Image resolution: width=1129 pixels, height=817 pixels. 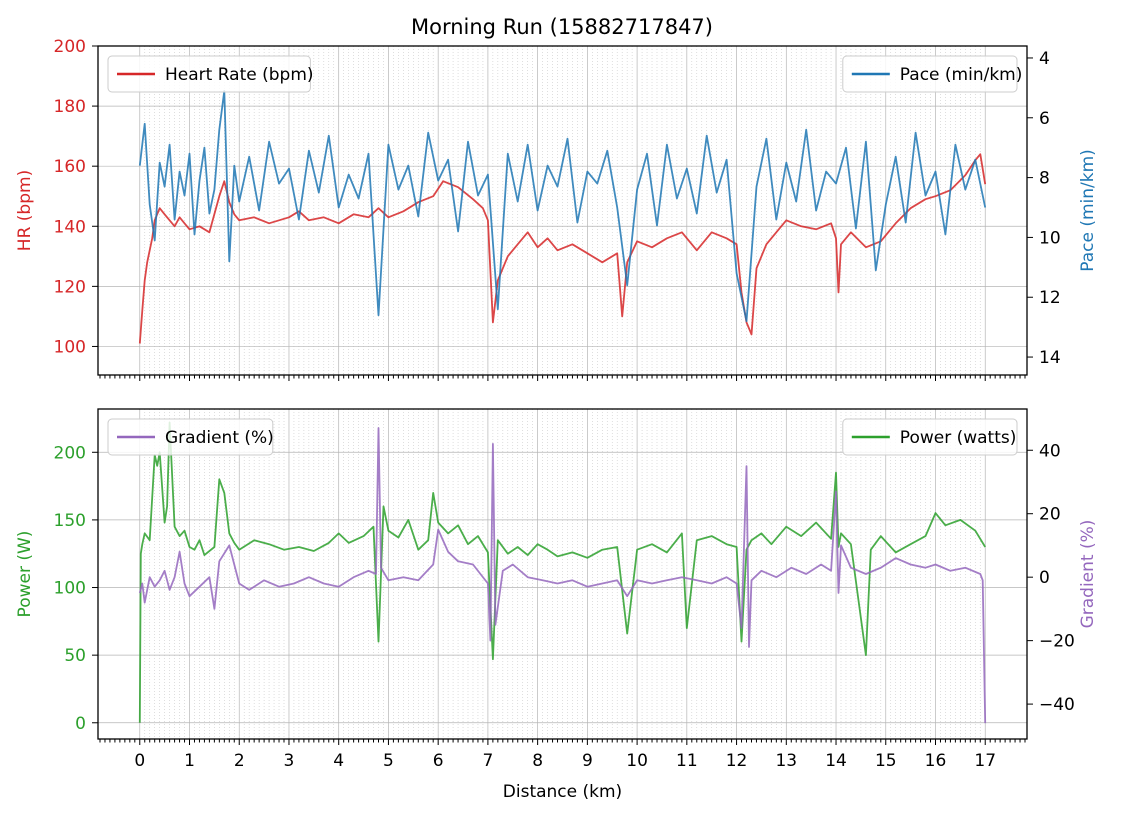 What do you see at coordinates (1057, 642) in the screenshot?
I see `y-right-tick-label: −20` at bounding box center [1057, 642].